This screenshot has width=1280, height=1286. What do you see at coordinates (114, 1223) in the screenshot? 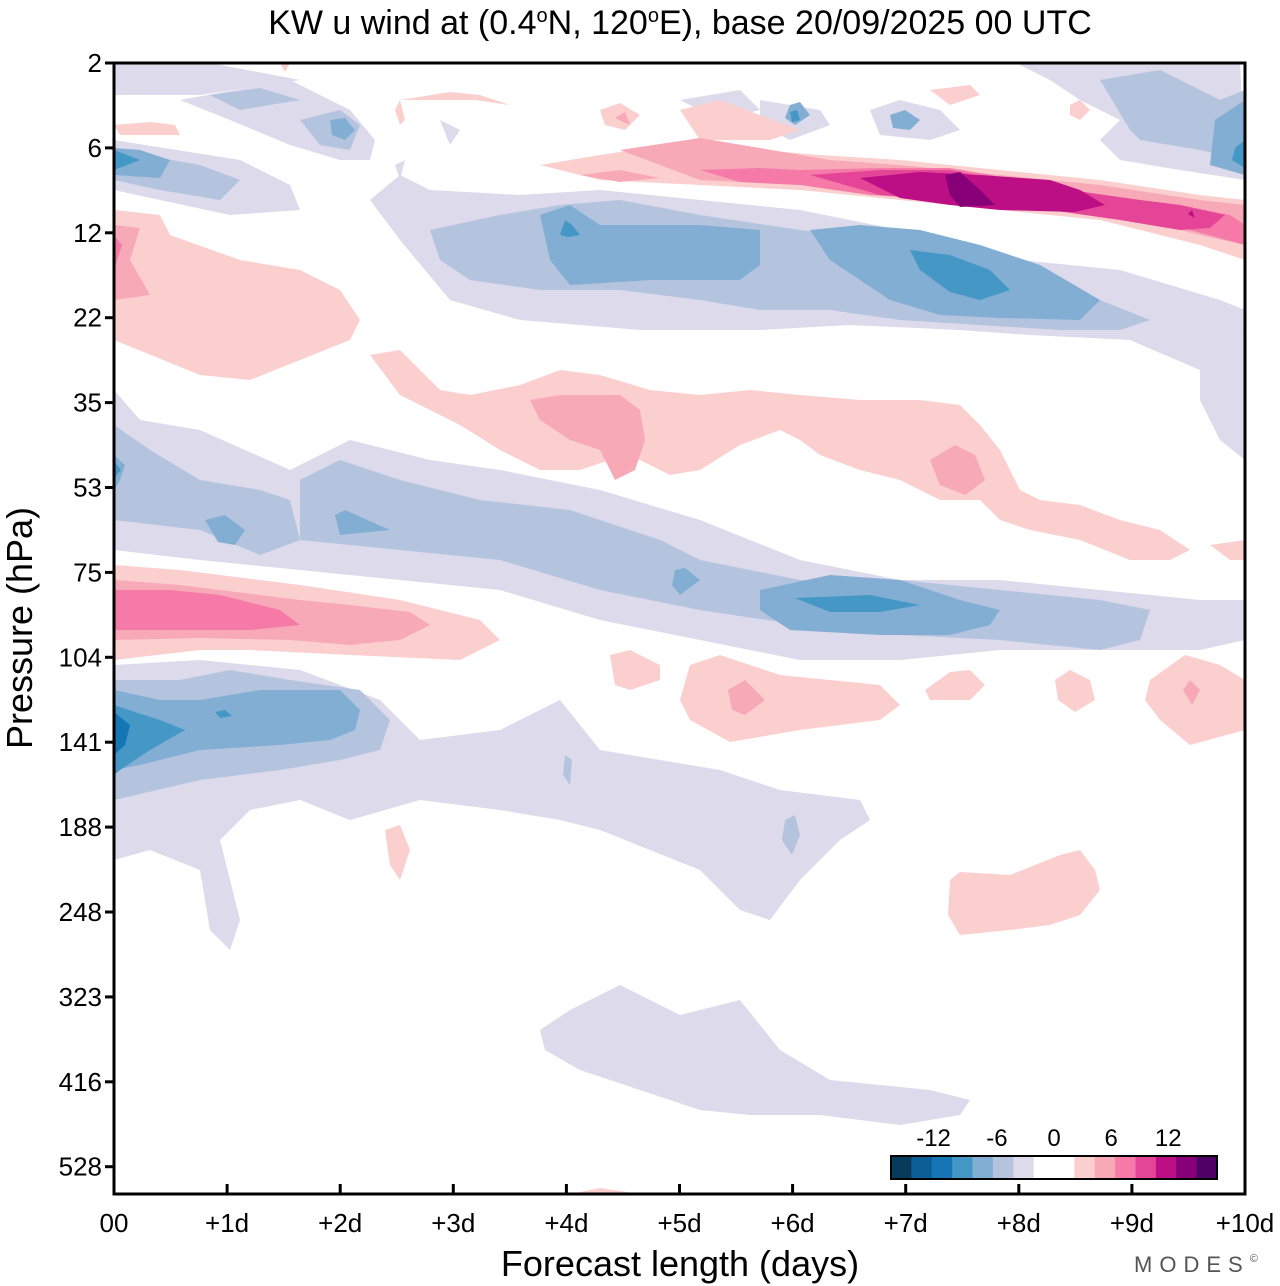
I see `x-tick-label: 00` at bounding box center [114, 1223].